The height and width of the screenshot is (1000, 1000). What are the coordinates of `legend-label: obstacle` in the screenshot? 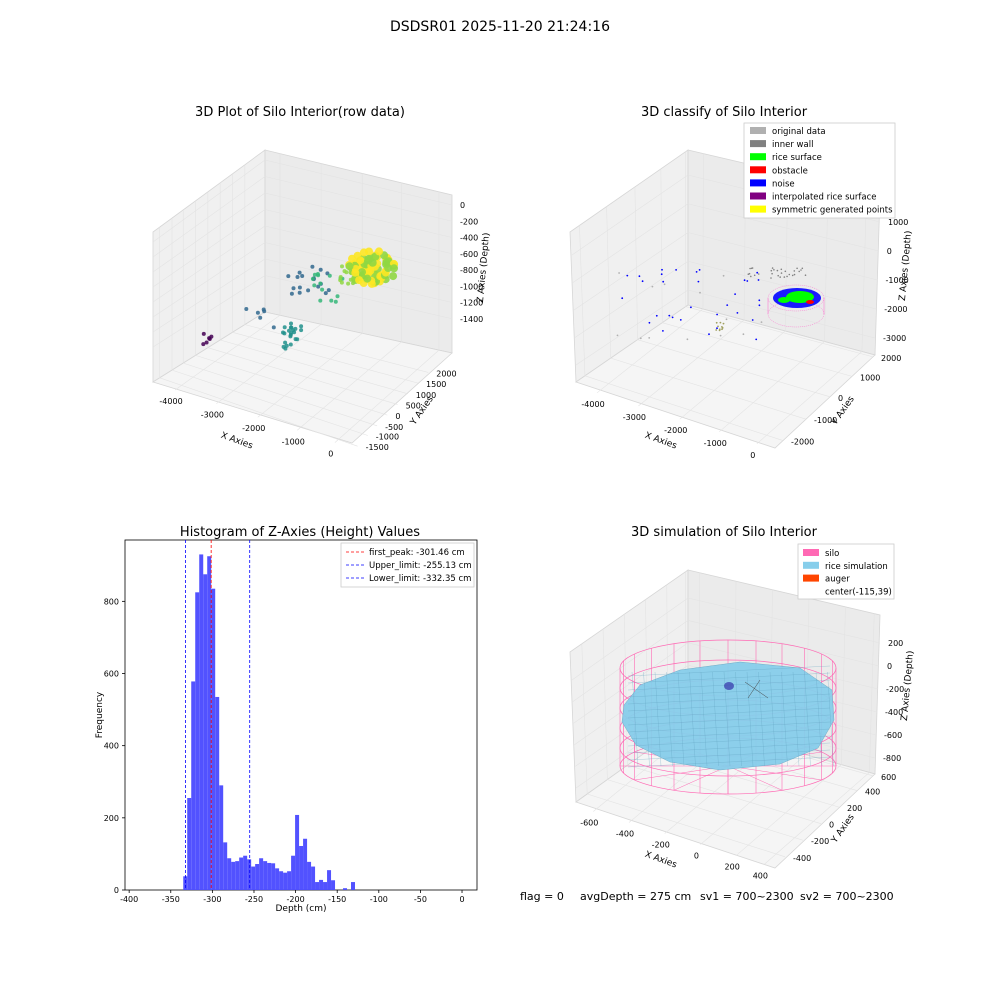 It's located at (790, 171).